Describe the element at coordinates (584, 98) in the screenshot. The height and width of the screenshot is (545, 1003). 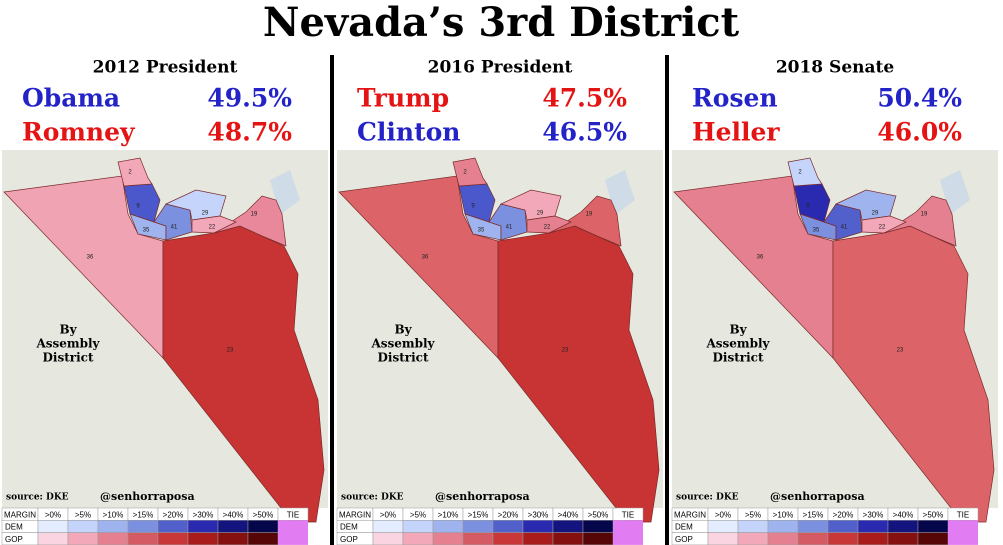
I see `candidate-share: 47.5%` at that location.